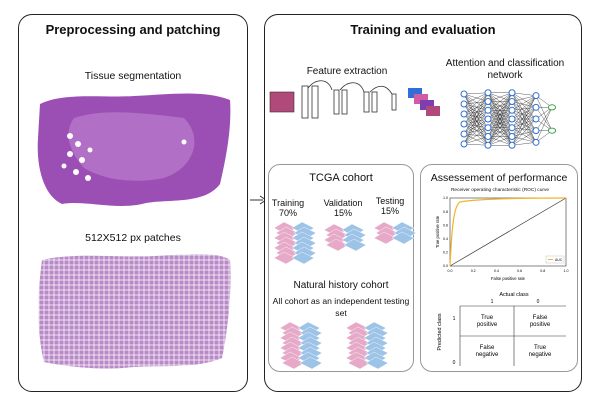 The image size is (600, 400). I want to click on confusion-grid, so click(512, 335).